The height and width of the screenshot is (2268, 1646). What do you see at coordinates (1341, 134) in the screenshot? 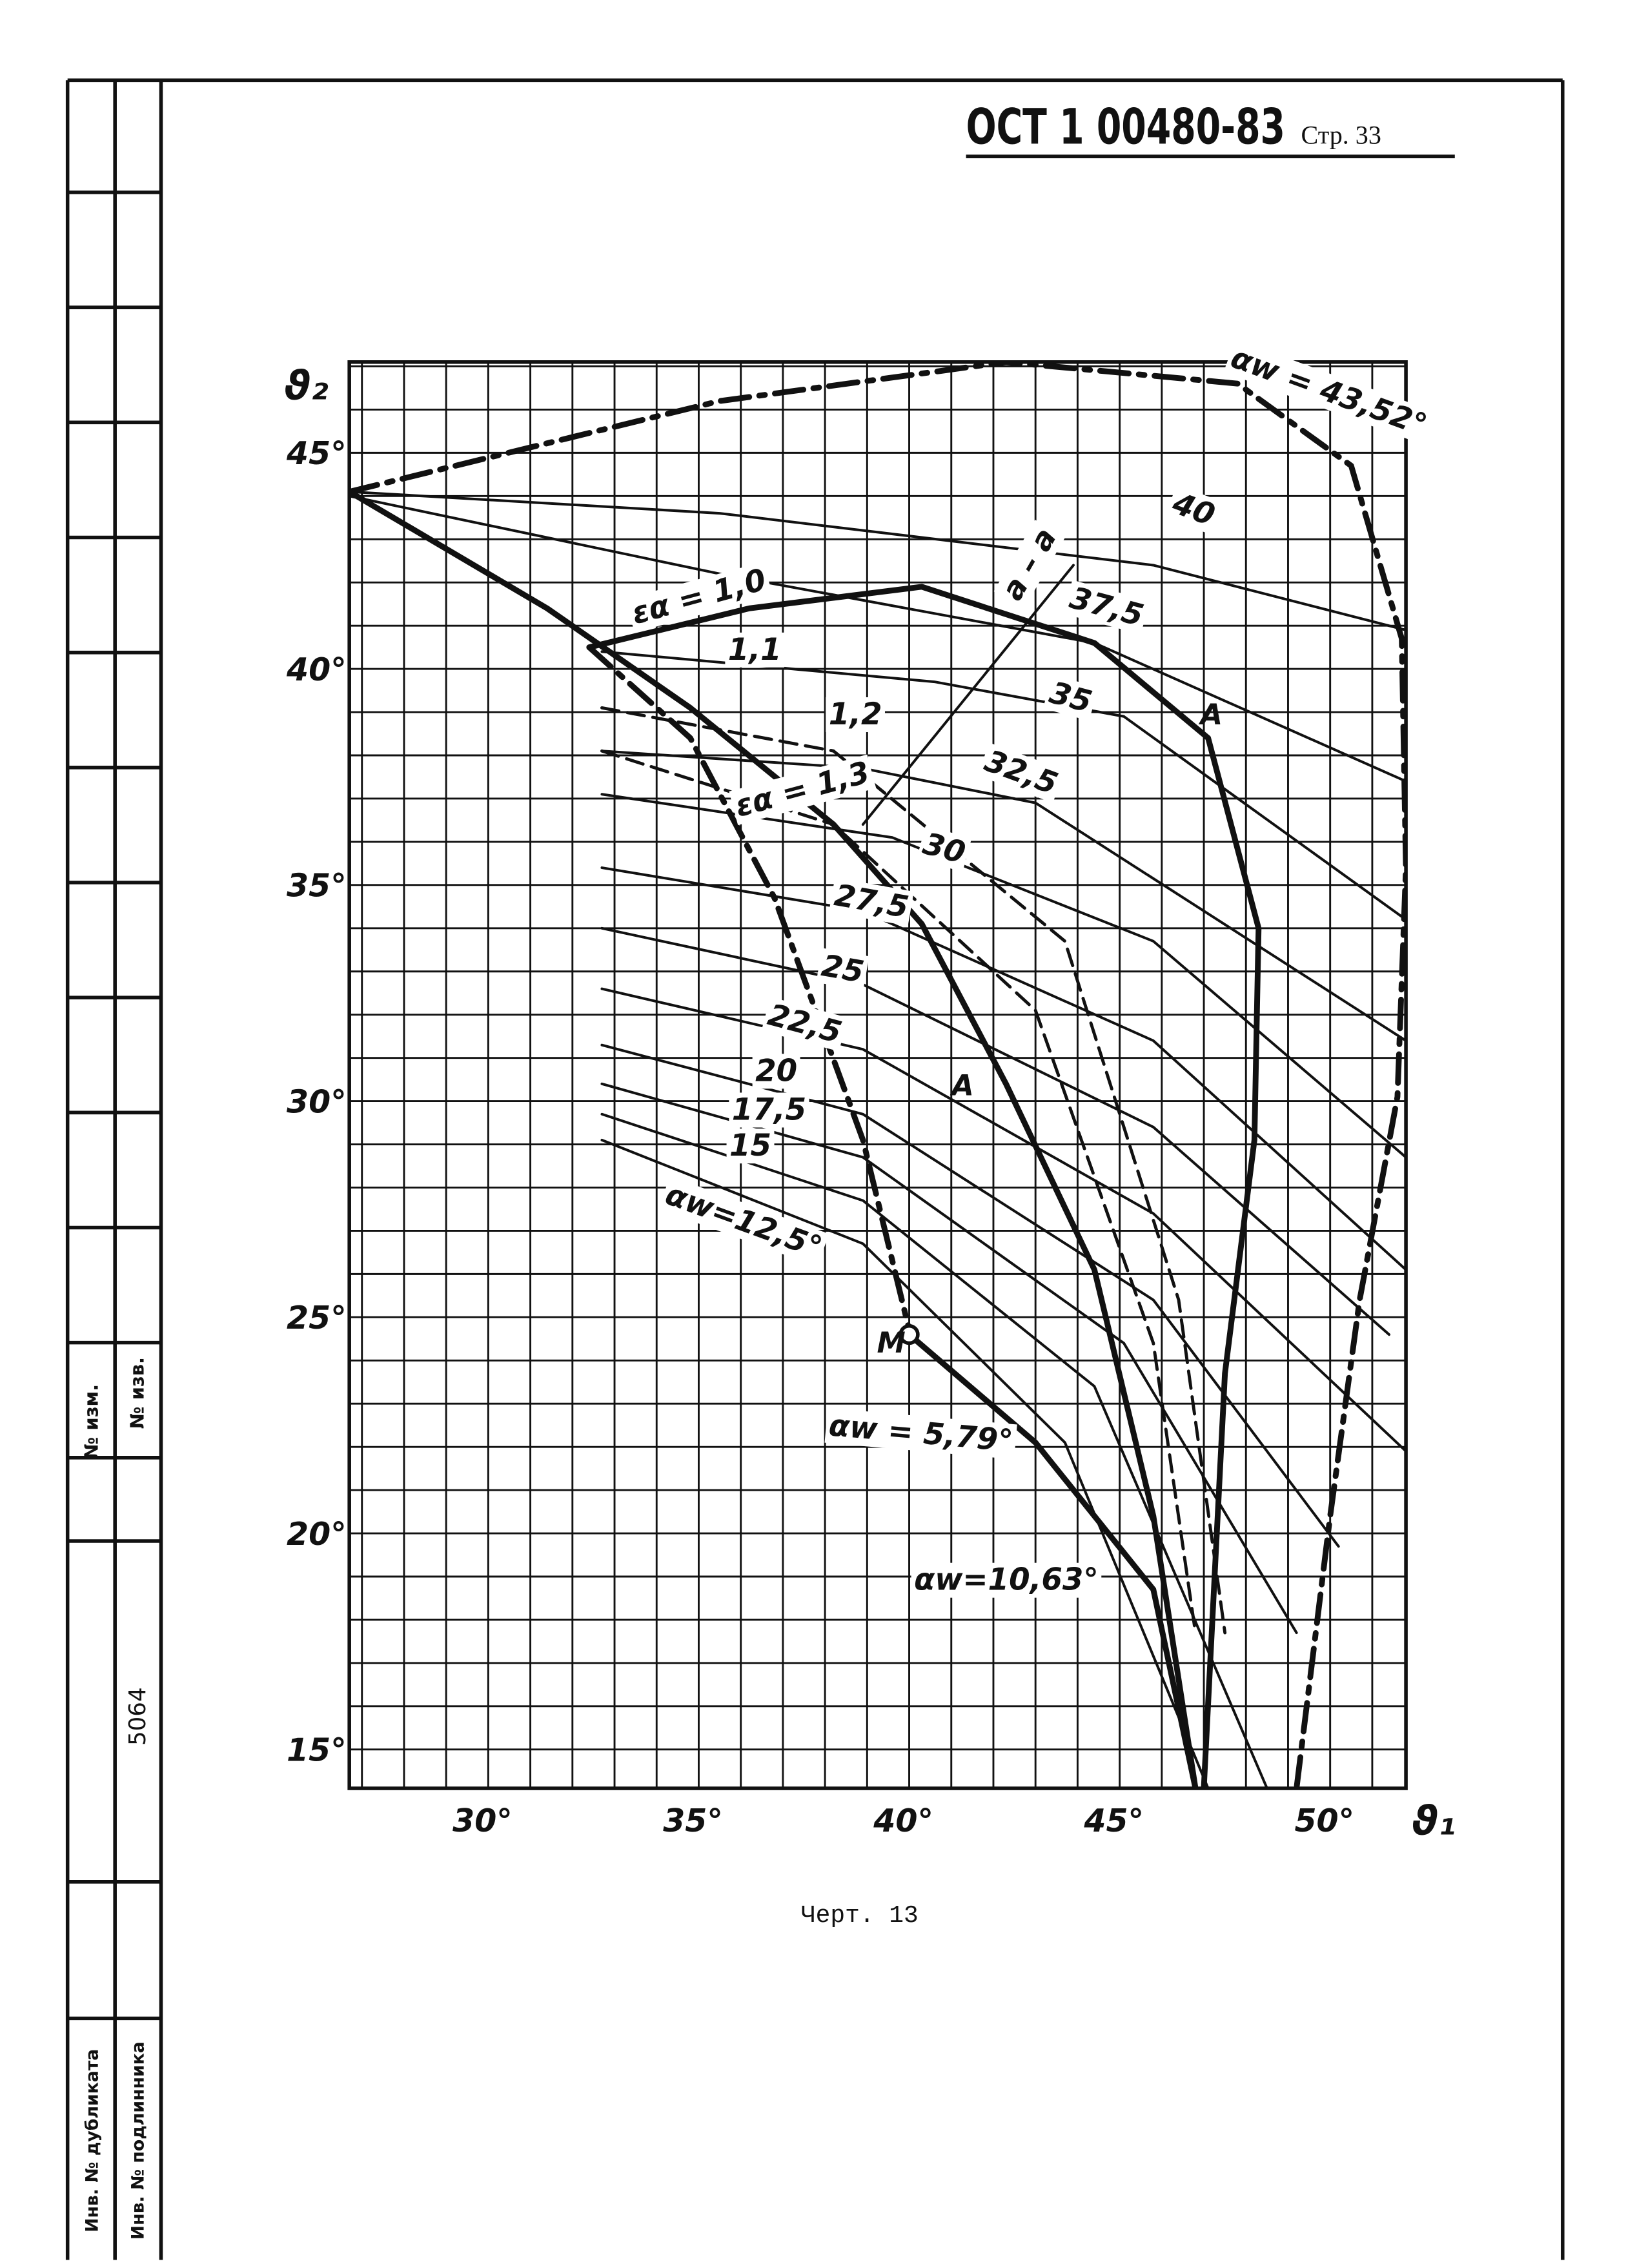
I see `doc-page: Стр. 33` at bounding box center [1341, 134].